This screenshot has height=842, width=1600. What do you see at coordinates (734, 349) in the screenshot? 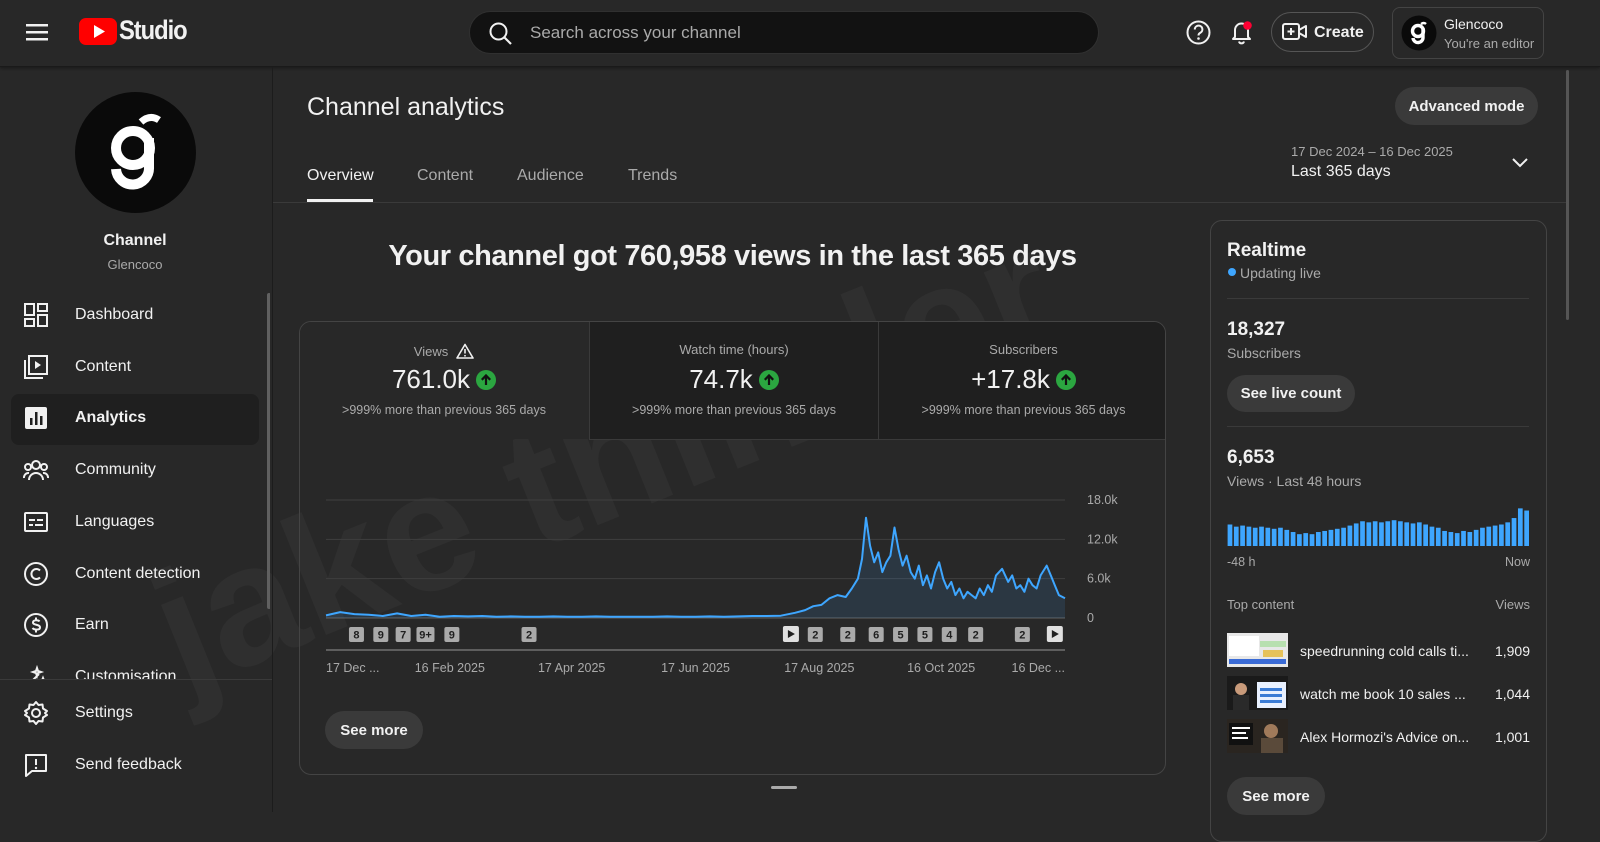
I see `metric-label: Watch time (hours)` at bounding box center [734, 349].